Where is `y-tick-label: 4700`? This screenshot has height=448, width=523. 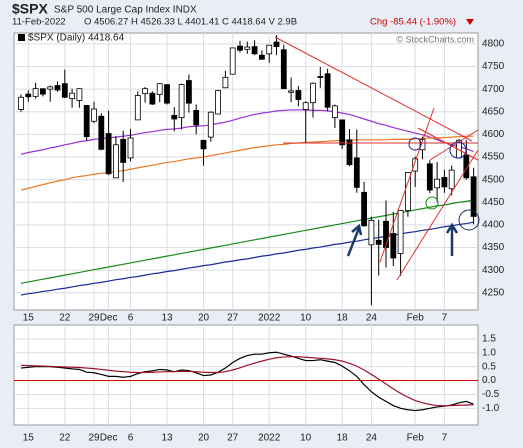
y-tick-label: 4700 is located at coordinates (493, 89).